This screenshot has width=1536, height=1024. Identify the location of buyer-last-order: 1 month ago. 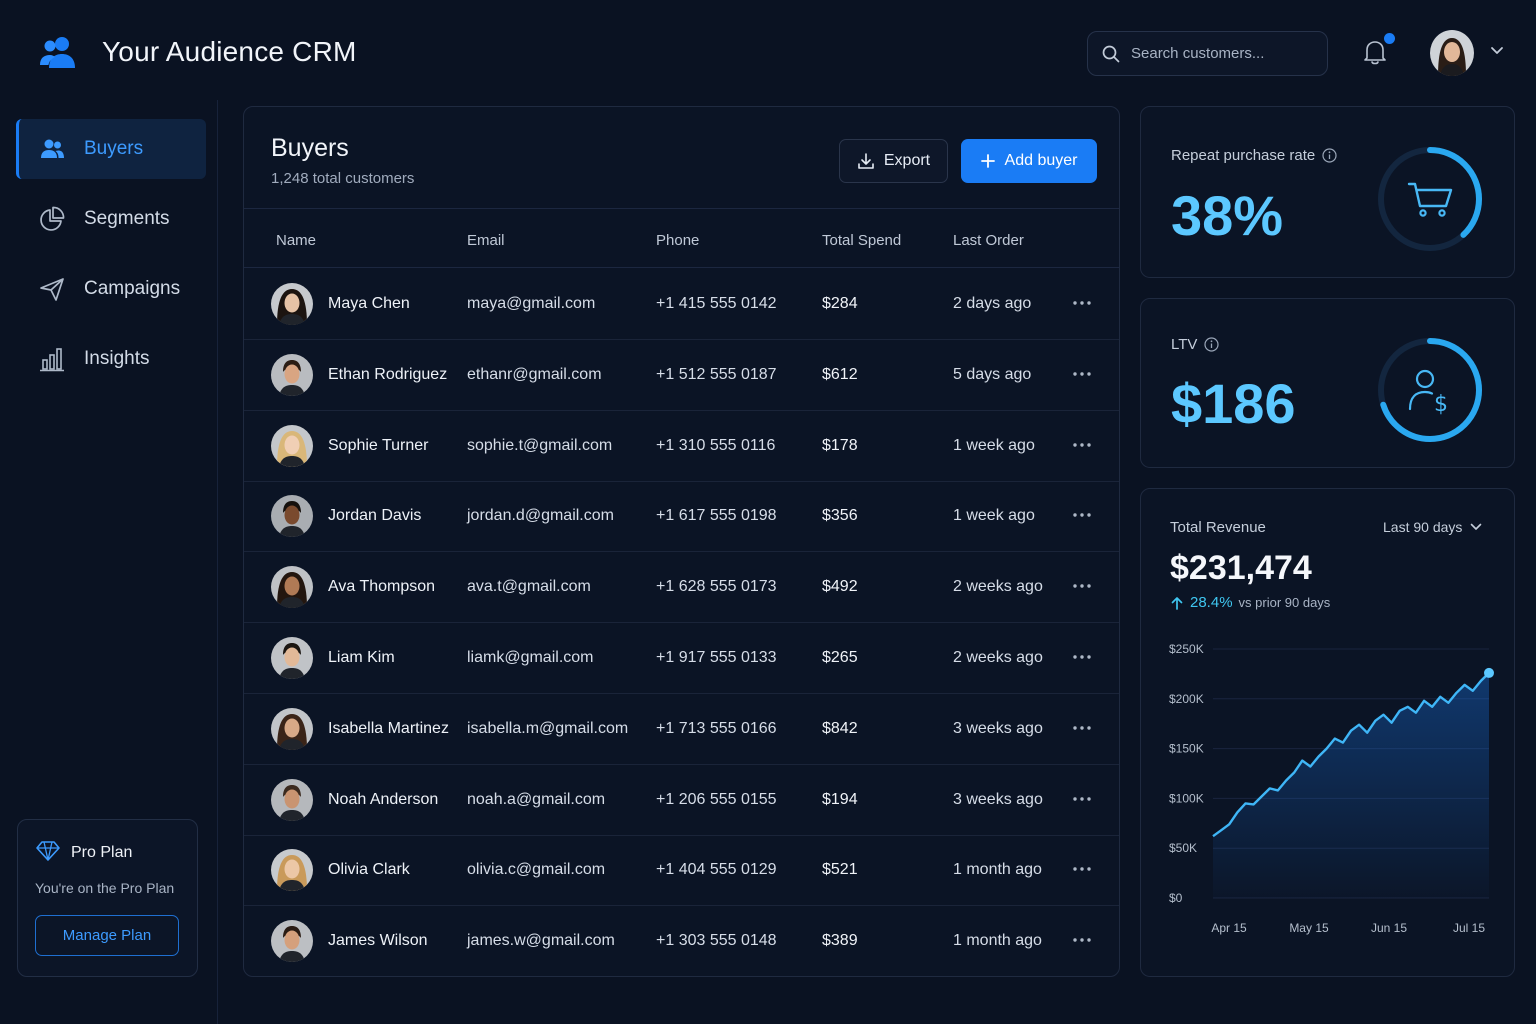
(997, 941).